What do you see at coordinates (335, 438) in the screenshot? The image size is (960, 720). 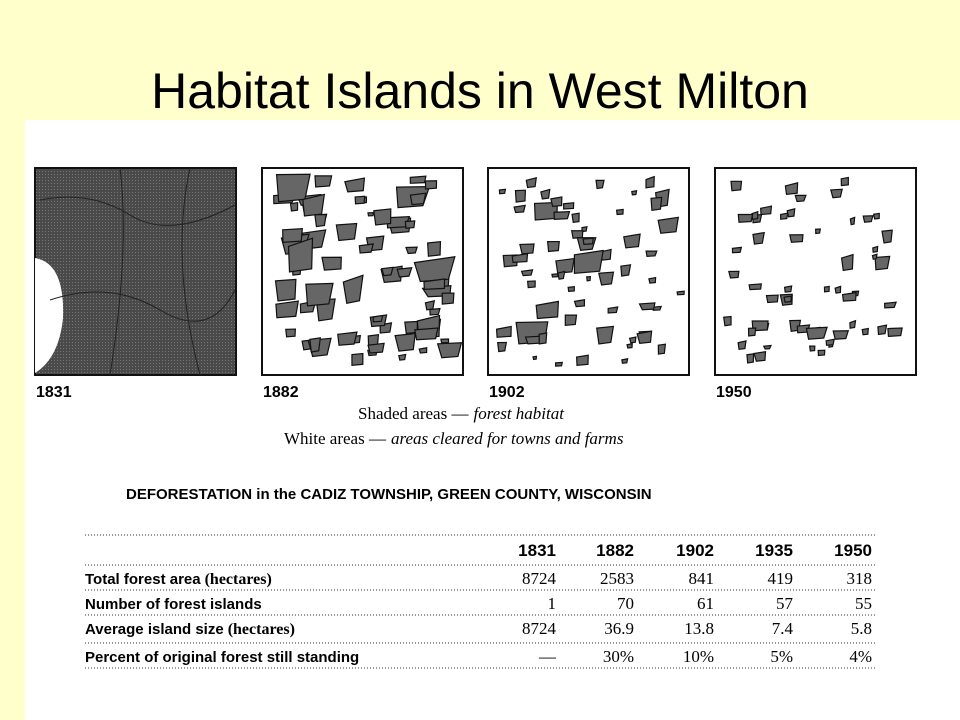 I see `legend-label: White areas —` at bounding box center [335, 438].